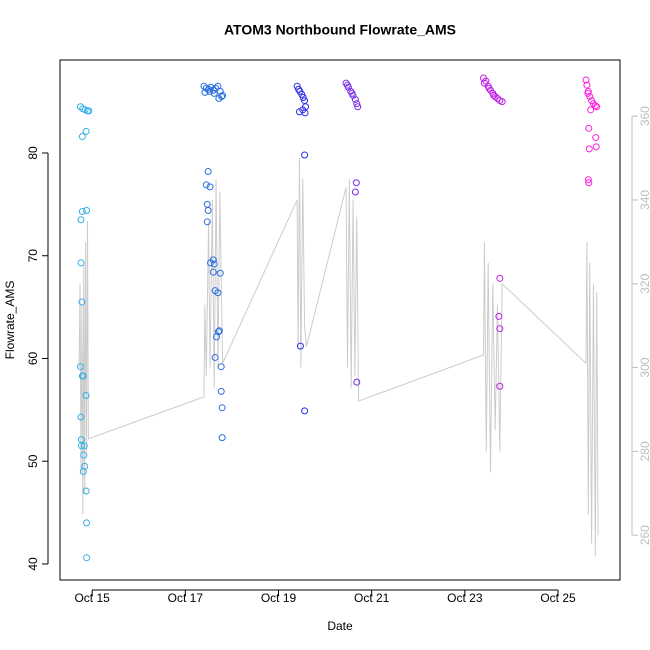 The image size is (650, 650). What do you see at coordinates (33, 461) in the screenshot?
I see `y-tick-label: 50` at bounding box center [33, 461].